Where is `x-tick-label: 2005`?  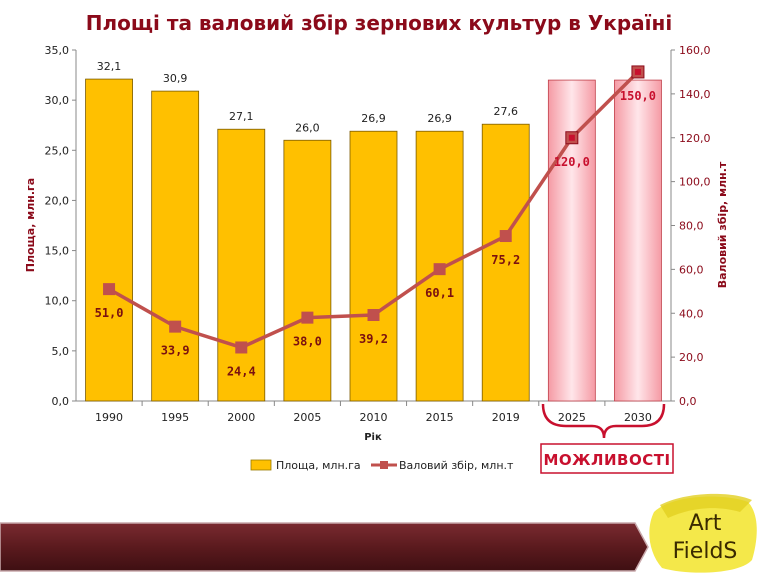
x-tick-label: 2005 is located at coordinates (307, 417).